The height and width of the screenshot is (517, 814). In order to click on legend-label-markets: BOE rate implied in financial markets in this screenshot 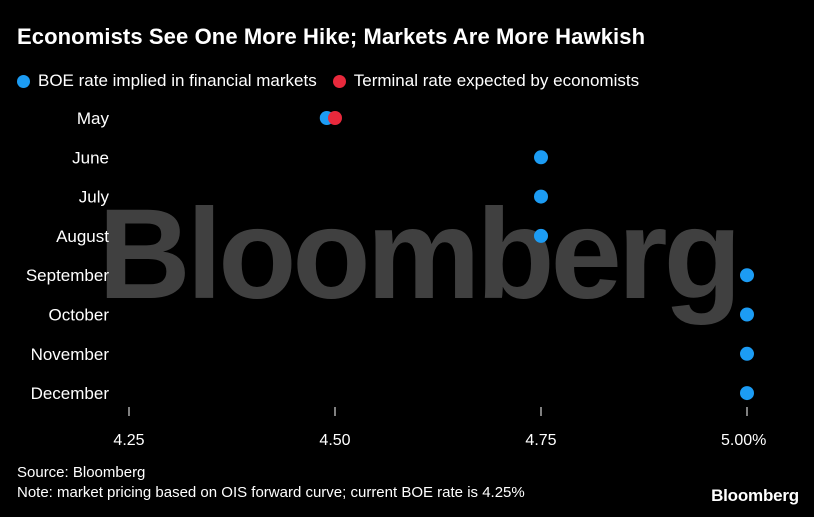, I will do `click(177, 80)`.